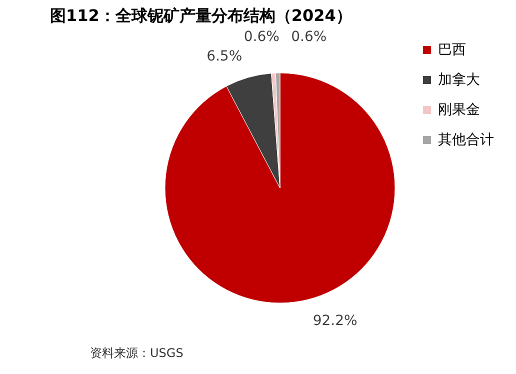  Describe the element at coordinates (459, 80) in the screenshot. I see `legend-label: 加拿大` at that location.